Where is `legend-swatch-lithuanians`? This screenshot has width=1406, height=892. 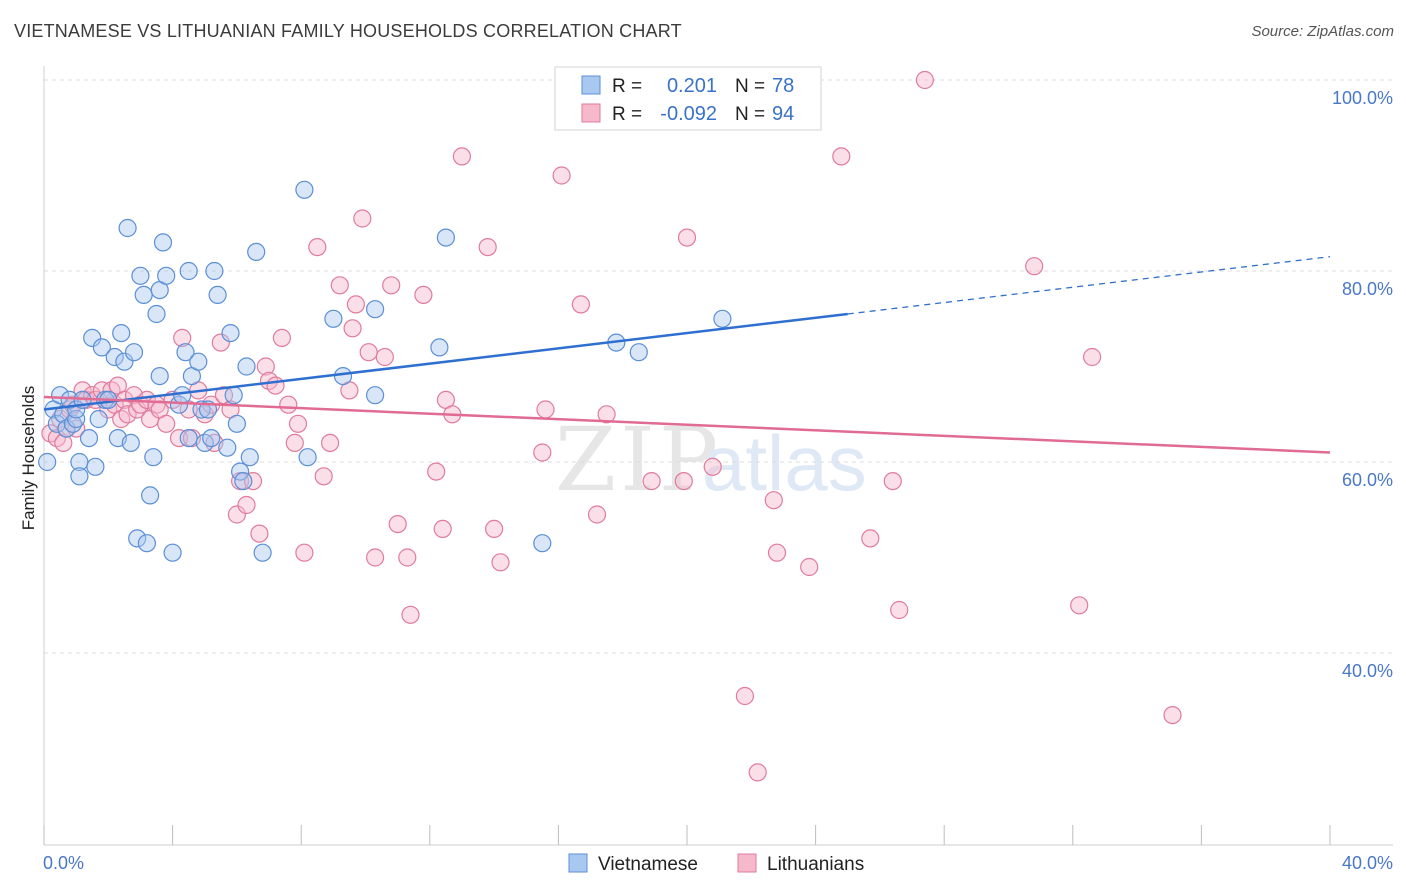 legend-swatch-lithuanians is located at coordinates (591, 113).